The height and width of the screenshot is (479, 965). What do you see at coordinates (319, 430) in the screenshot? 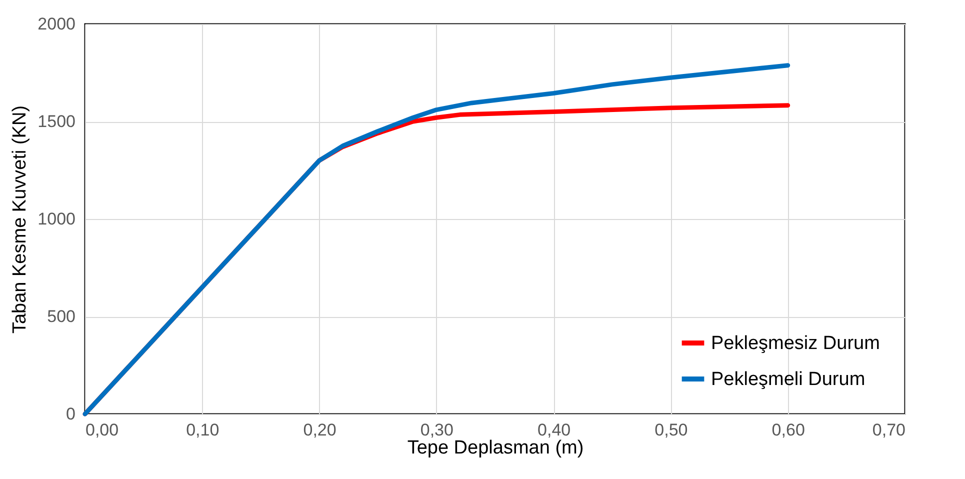
I see `x-tick-label: 0,20` at bounding box center [319, 430].